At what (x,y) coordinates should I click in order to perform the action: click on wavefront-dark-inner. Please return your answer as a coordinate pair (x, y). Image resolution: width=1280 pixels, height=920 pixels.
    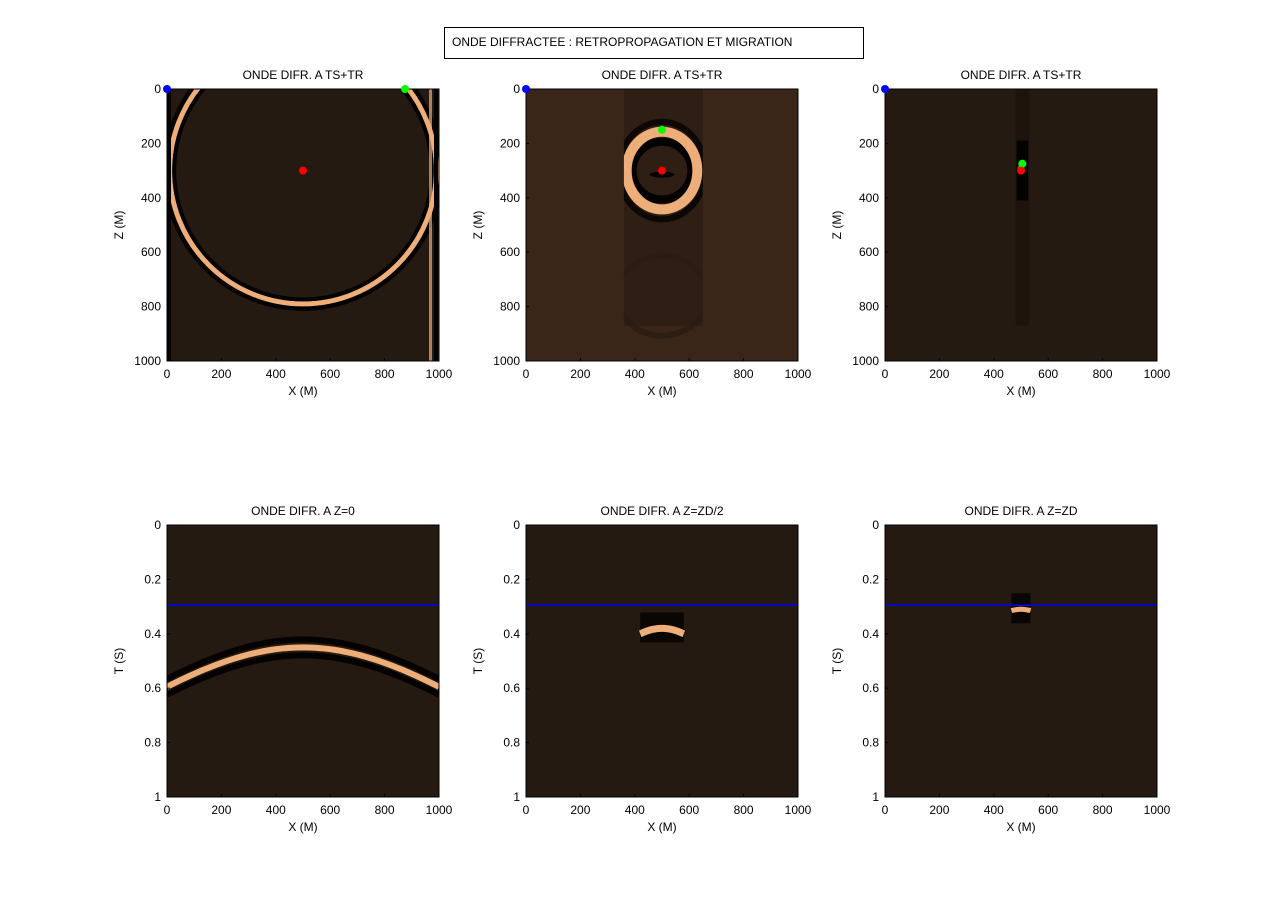
    Looking at the image, I should click on (662, 170).